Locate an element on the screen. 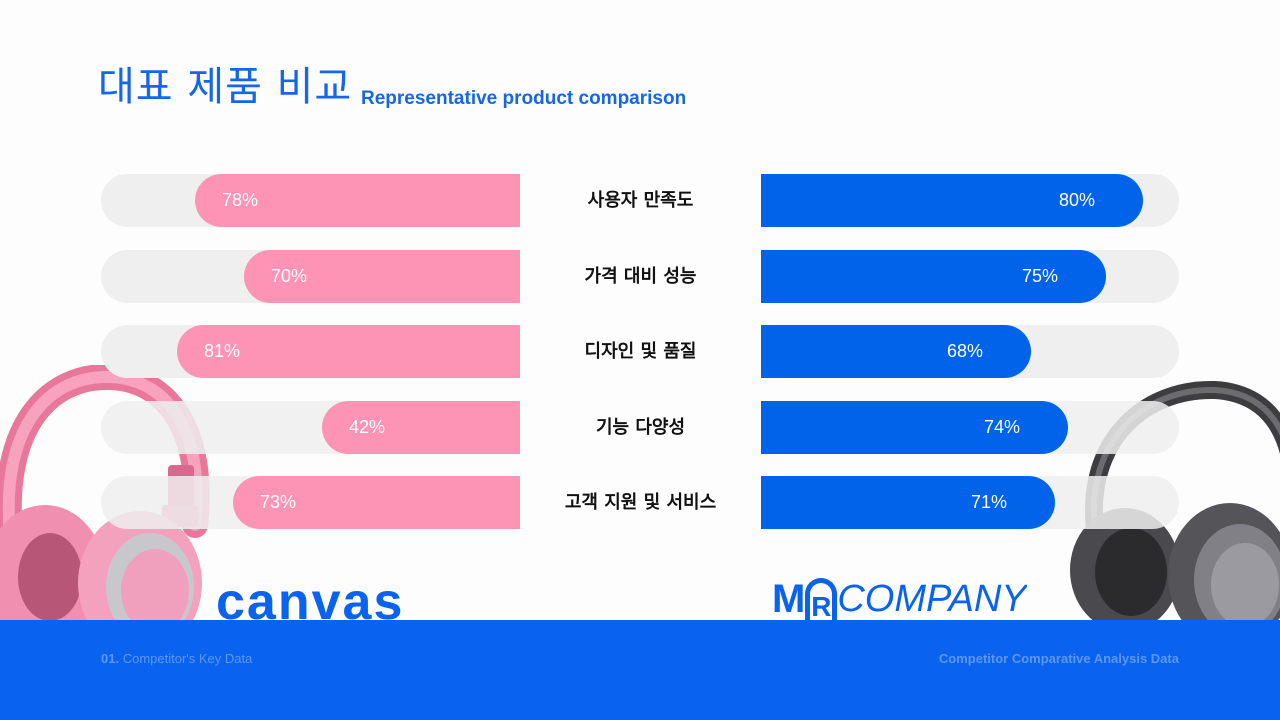 The image size is (1280, 720). comparison-row: 70% 가격 대비 성능 75% is located at coordinates (640, 276).